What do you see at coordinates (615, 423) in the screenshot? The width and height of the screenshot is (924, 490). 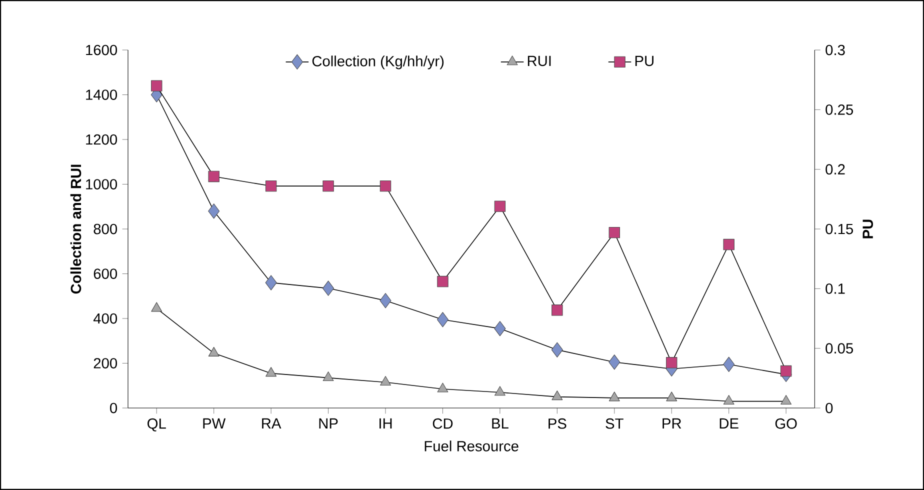 I see `x-tick-label: ST` at bounding box center [615, 423].